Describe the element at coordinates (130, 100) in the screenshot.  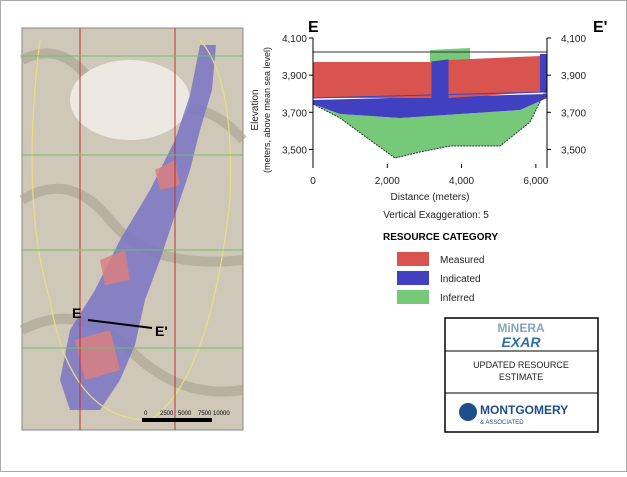
I see `salar` at that location.